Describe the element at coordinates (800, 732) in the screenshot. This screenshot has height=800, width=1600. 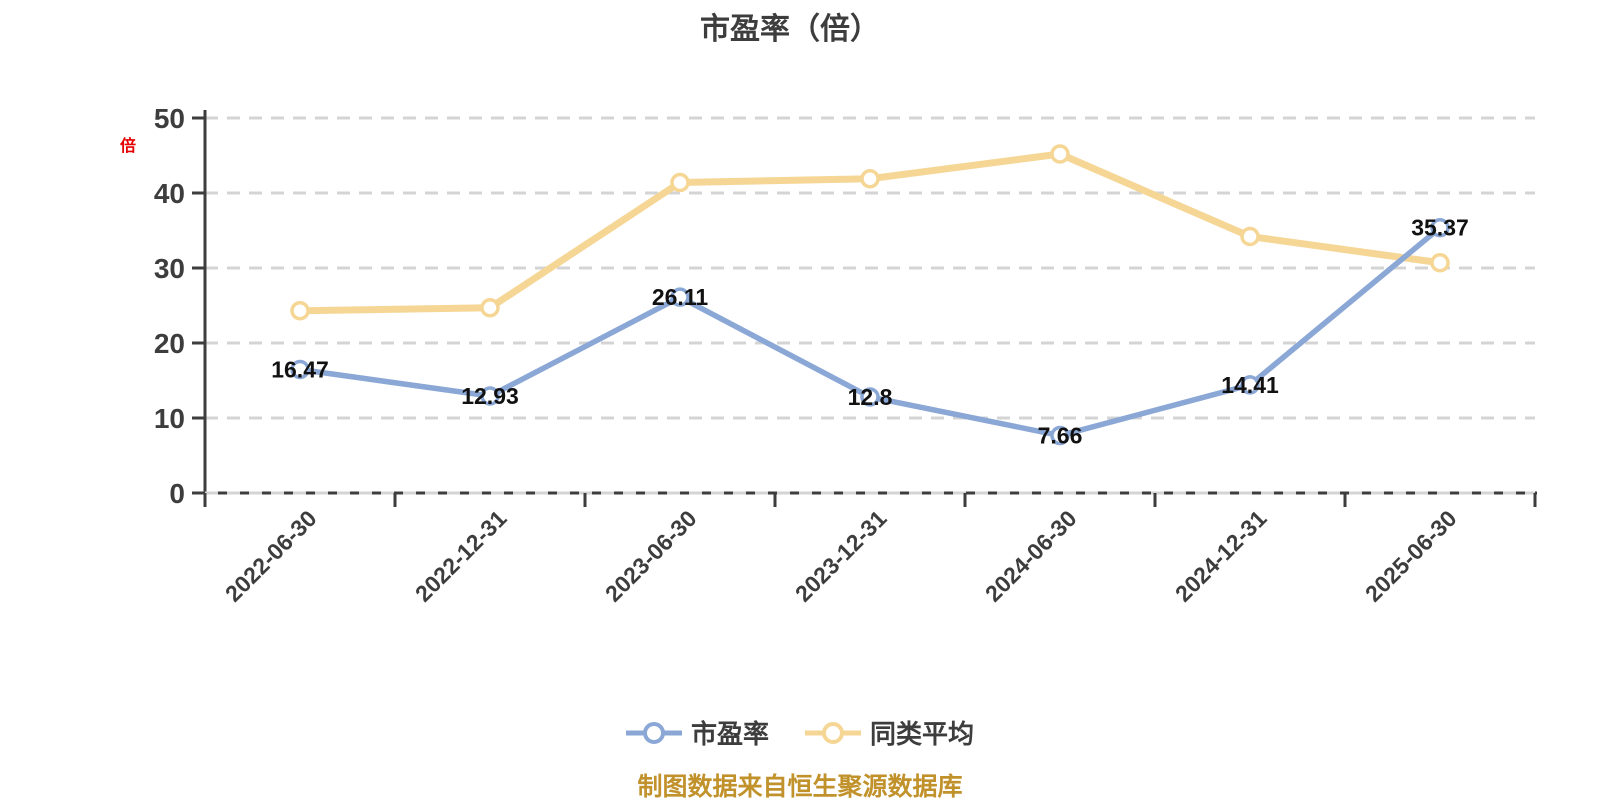
I see `chart-legend: 市盈率 同类平均` at that location.